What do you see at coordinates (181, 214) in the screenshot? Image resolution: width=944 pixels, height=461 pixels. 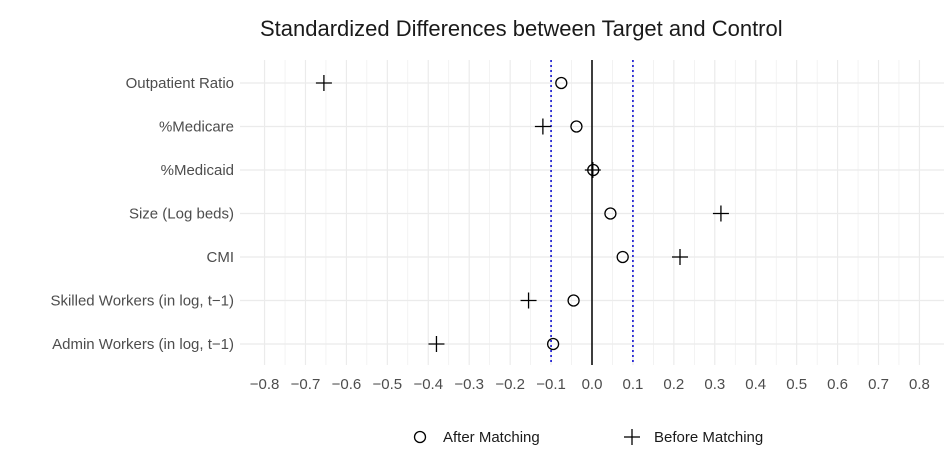 I see `category-label: Size (Log beds)` at bounding box center [181, 214].